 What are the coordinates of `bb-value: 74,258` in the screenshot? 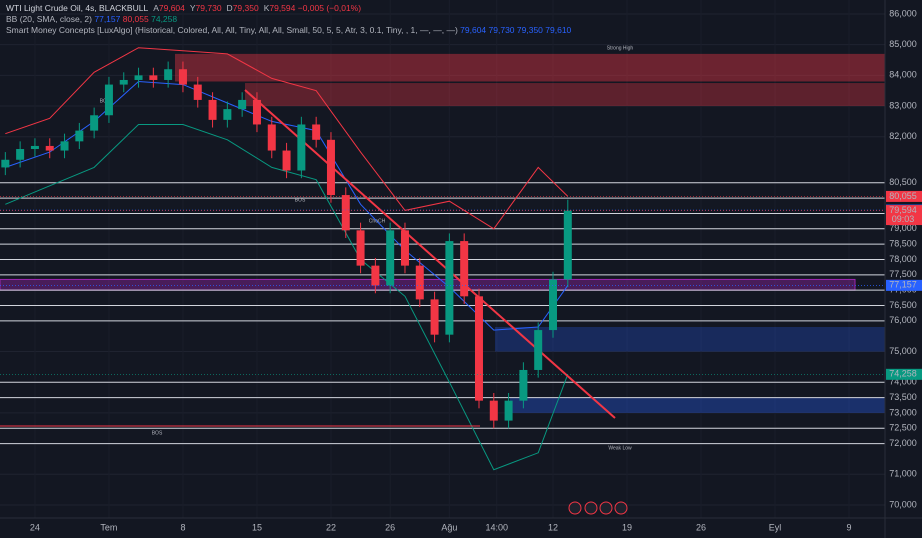 It's located at (164, 19).